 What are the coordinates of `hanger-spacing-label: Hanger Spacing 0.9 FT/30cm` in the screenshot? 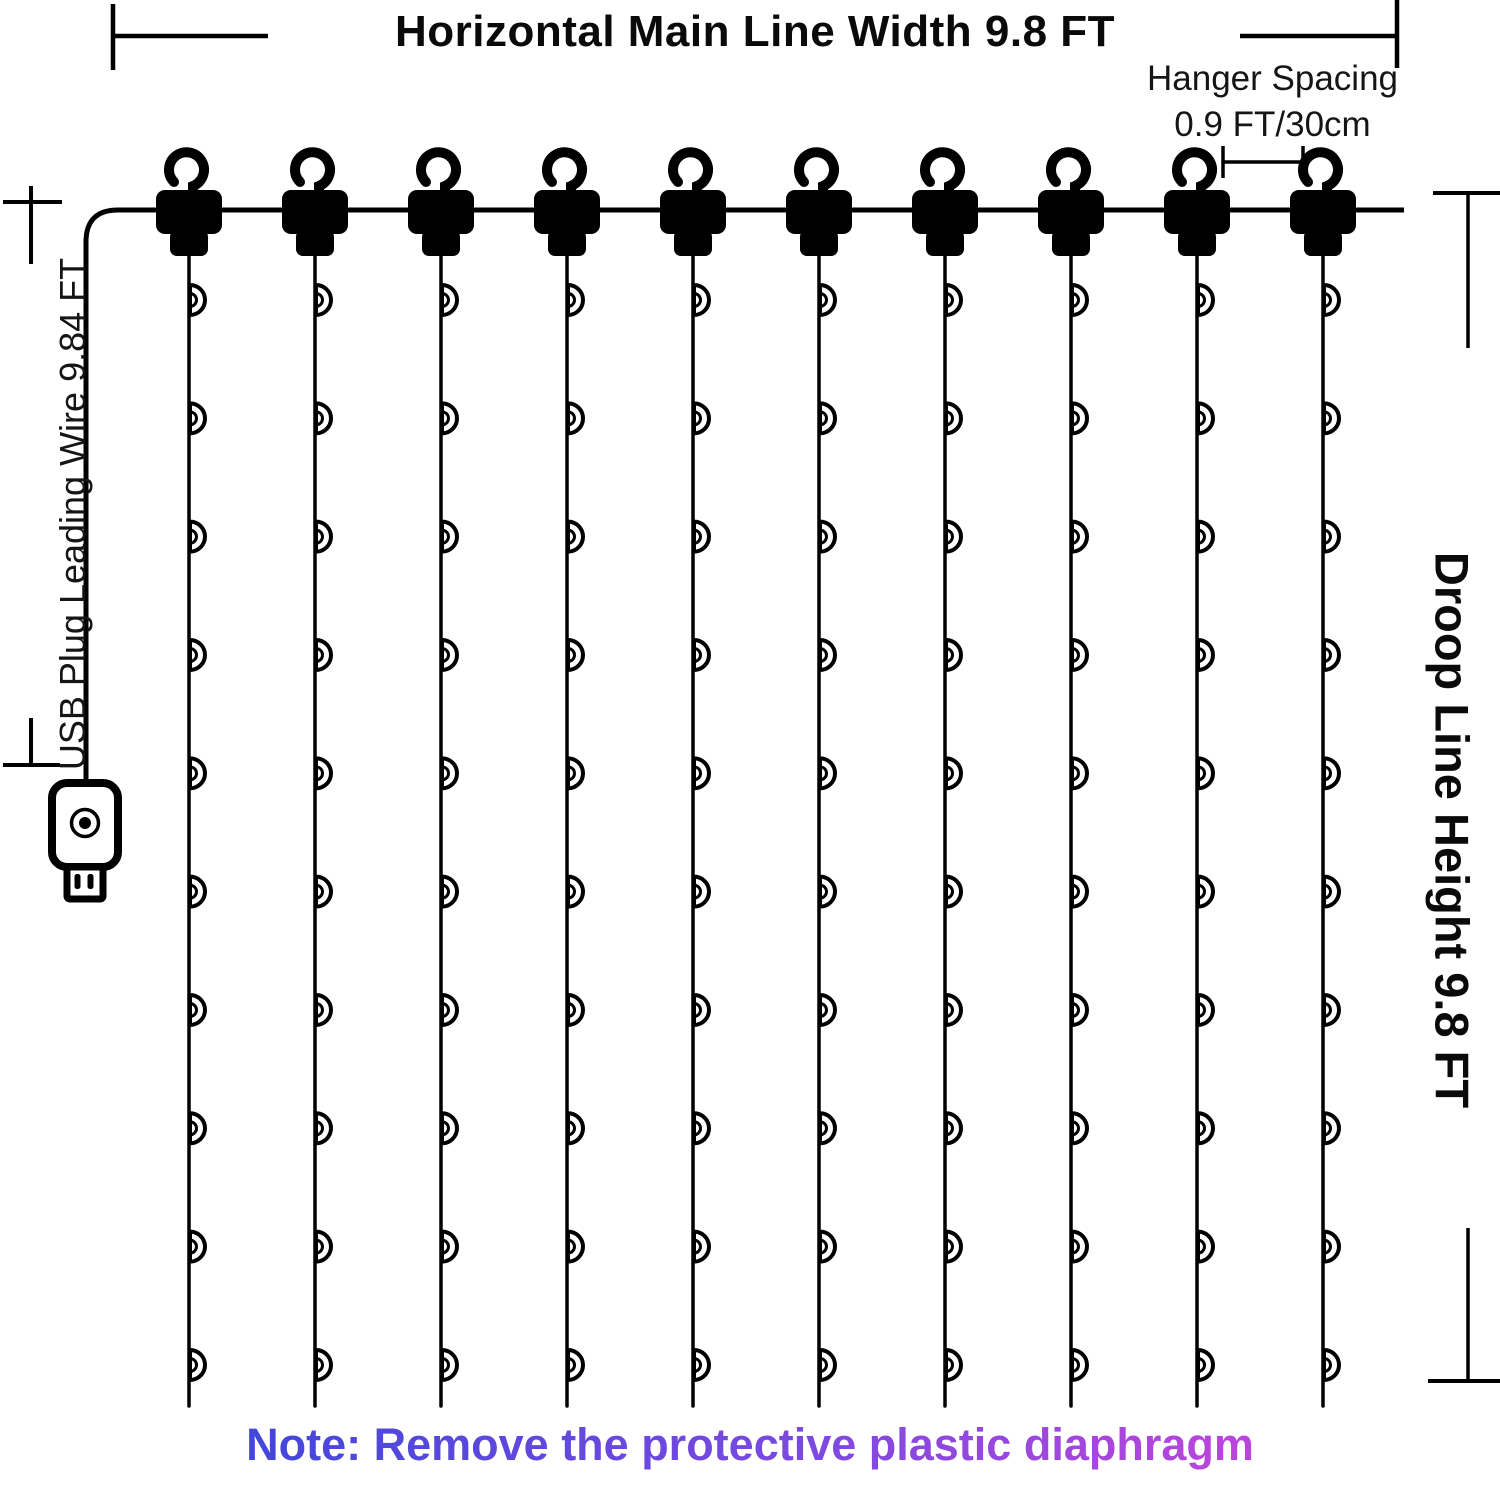 It's located at (1272, 101).